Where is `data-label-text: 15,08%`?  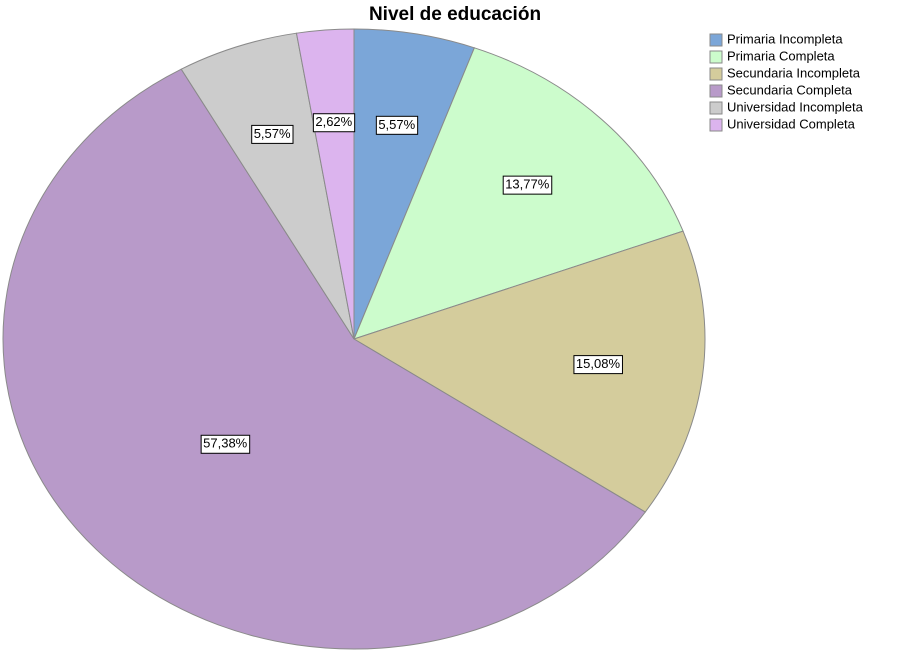
data-label-text: 15,08% is located at coordinates (598, 363).